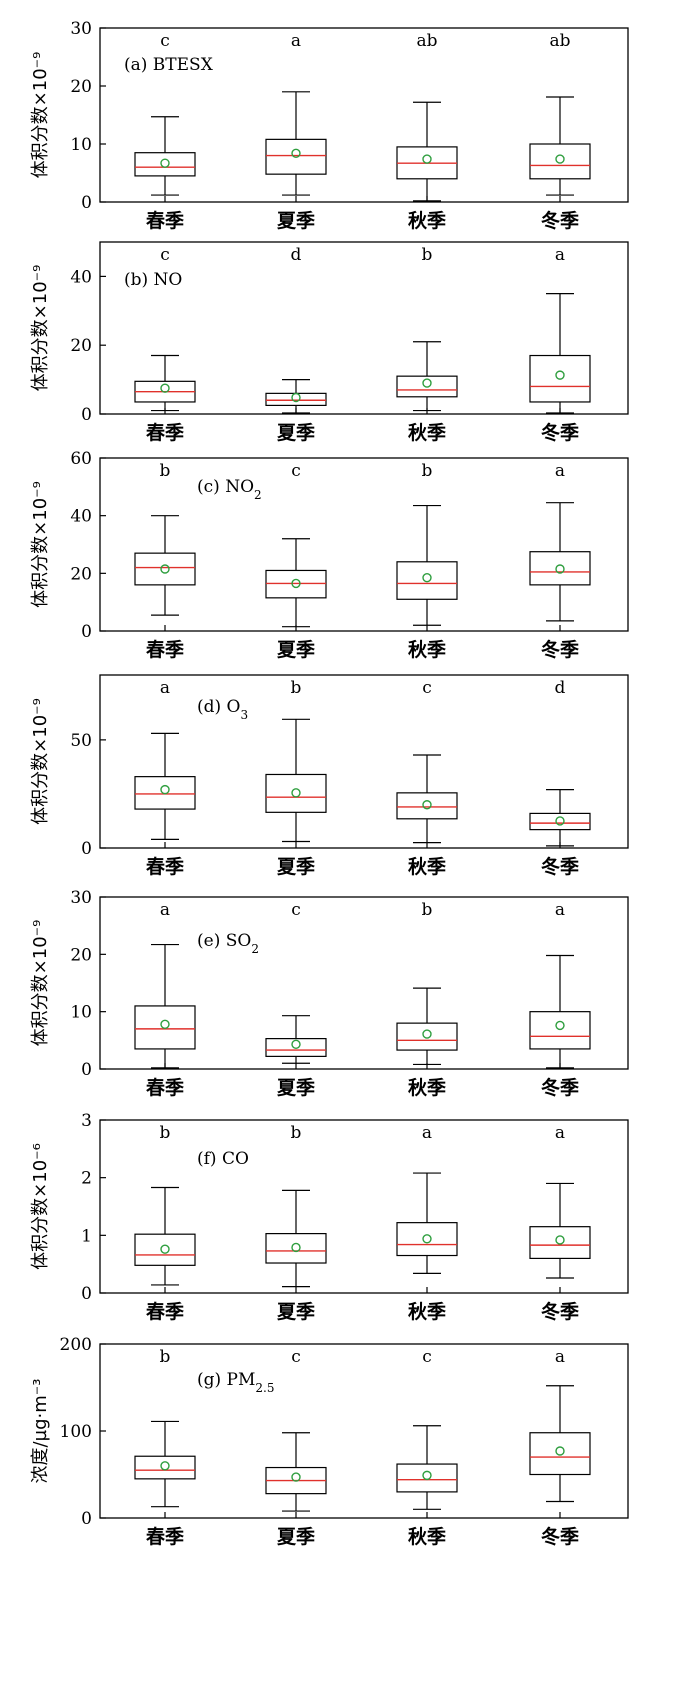  What do you see at coordinates (329, 776) in the screenshot?
I see `panel-3: 0 50 体积分数×10⁻⁹ (d) O3 a 春季 b 夏季 c 秋季 d 冬季` at bounding box center [329, 776].